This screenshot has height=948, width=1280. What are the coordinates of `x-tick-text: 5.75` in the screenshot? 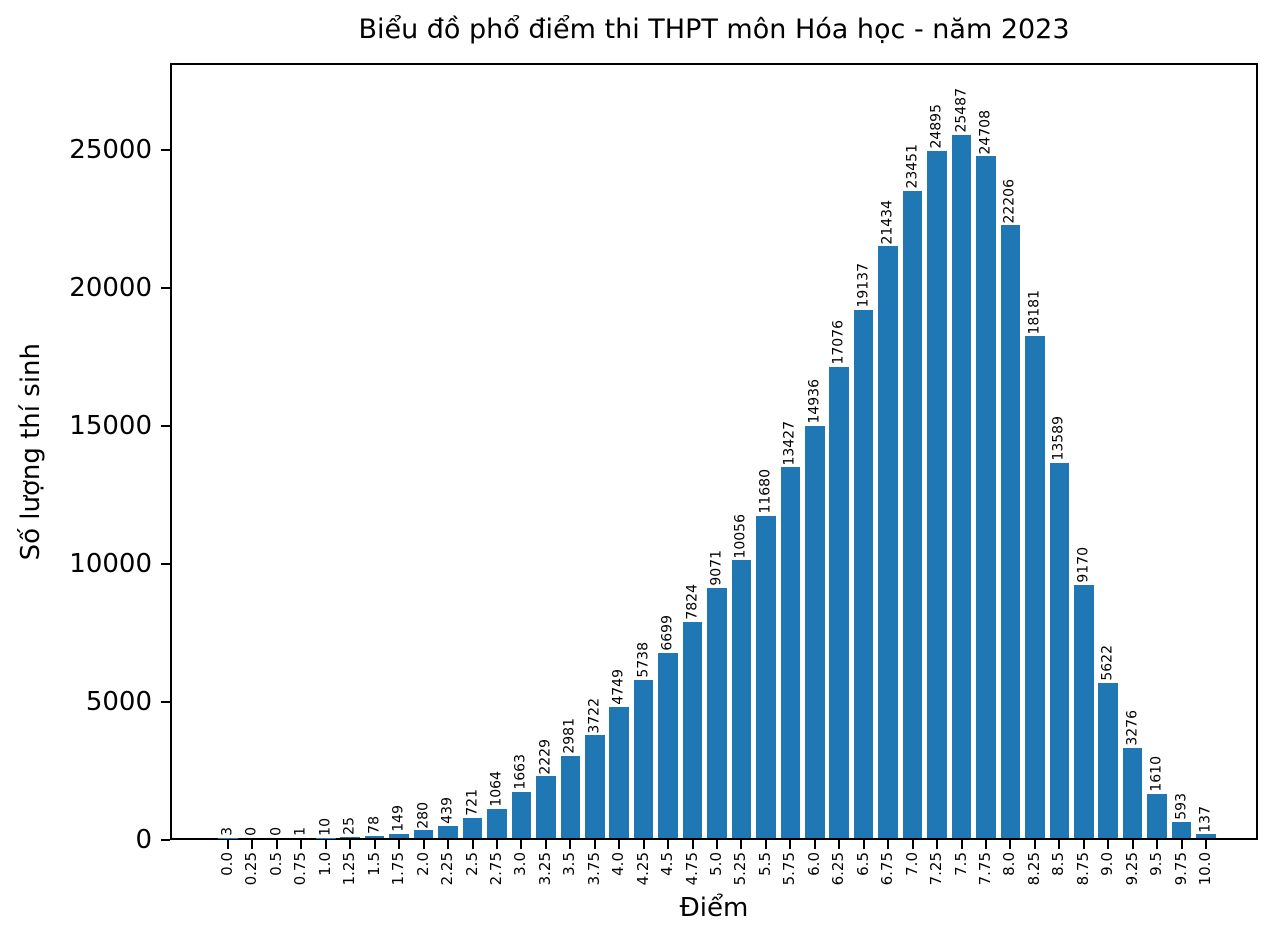 It's located at (789, 869).